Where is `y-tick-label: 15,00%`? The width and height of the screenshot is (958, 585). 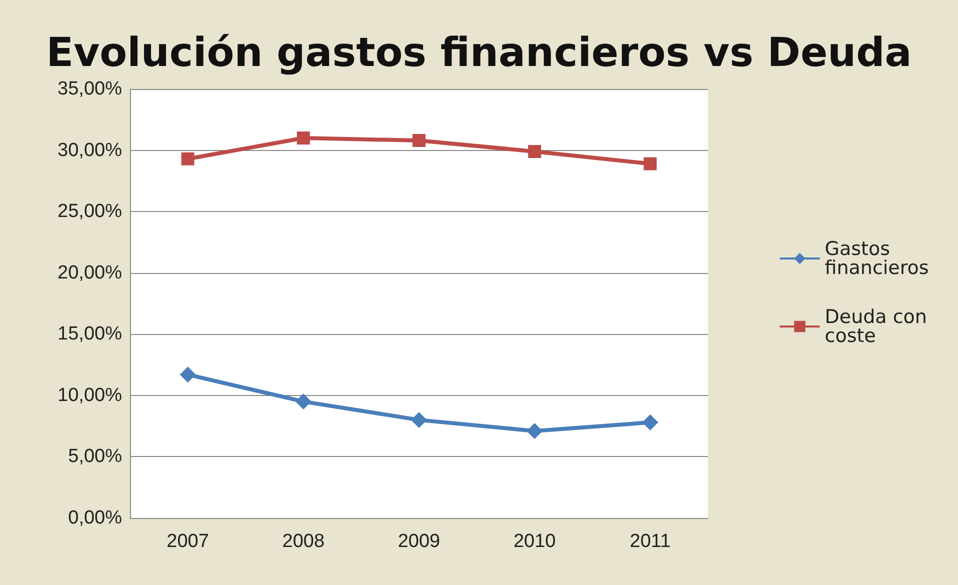 y-tick-label: 15,00% is located at coordinates (90, 334).